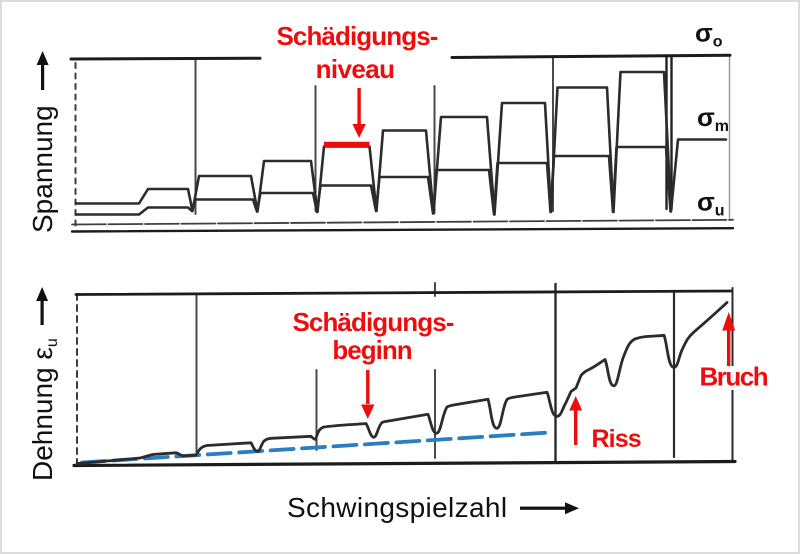 This screenshot has height=554, width=800. I want to click on svg-text: Spannung, so click(42, 169).